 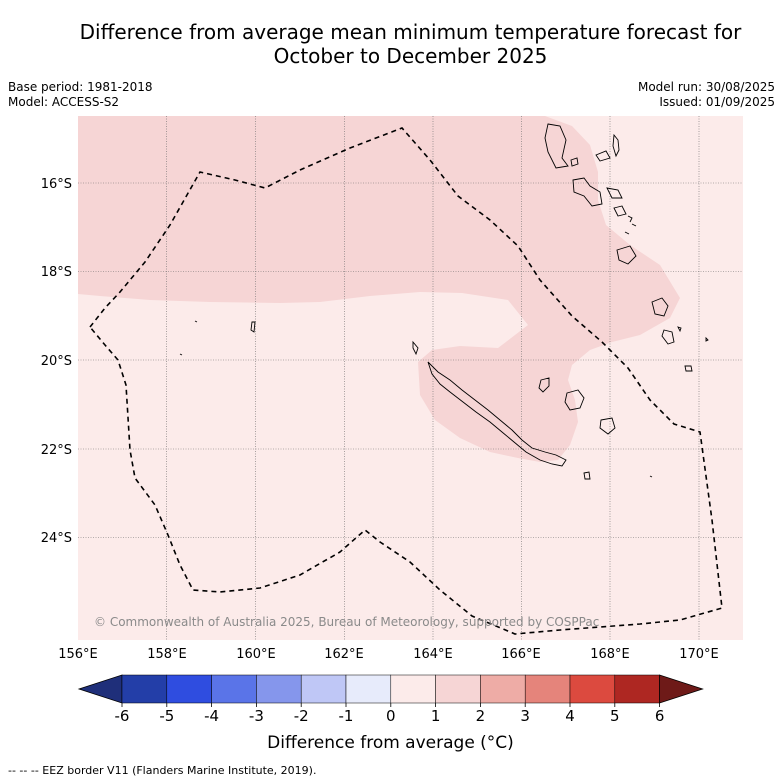 I want to click on shepherd-islets, so click(x=630, y=225).